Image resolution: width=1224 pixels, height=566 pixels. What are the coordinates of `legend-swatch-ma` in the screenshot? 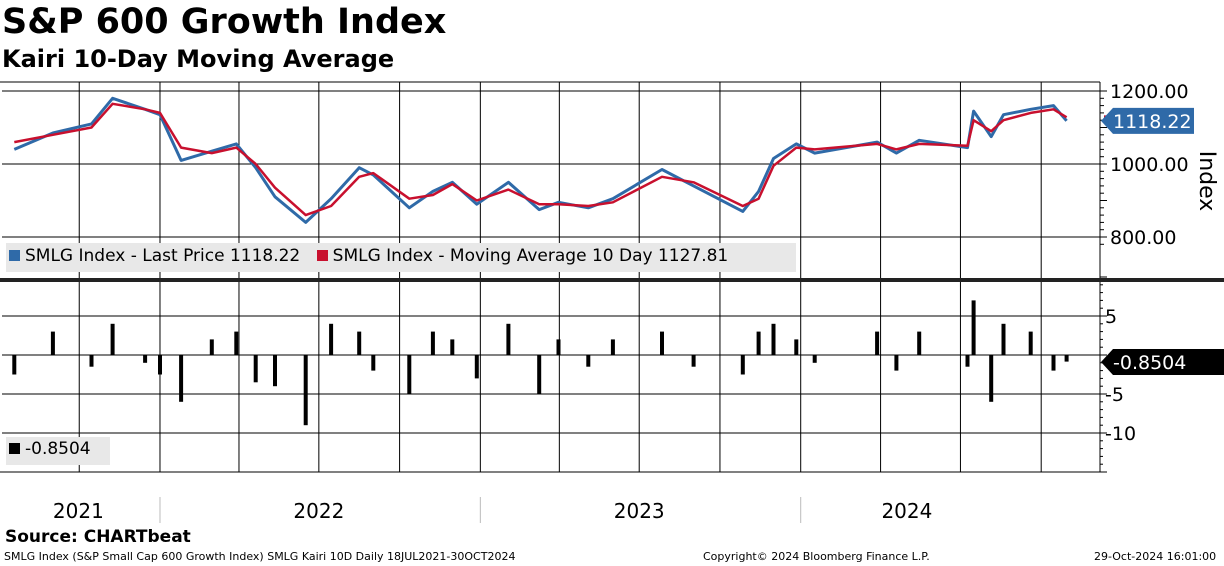 It's located at (322, 255).